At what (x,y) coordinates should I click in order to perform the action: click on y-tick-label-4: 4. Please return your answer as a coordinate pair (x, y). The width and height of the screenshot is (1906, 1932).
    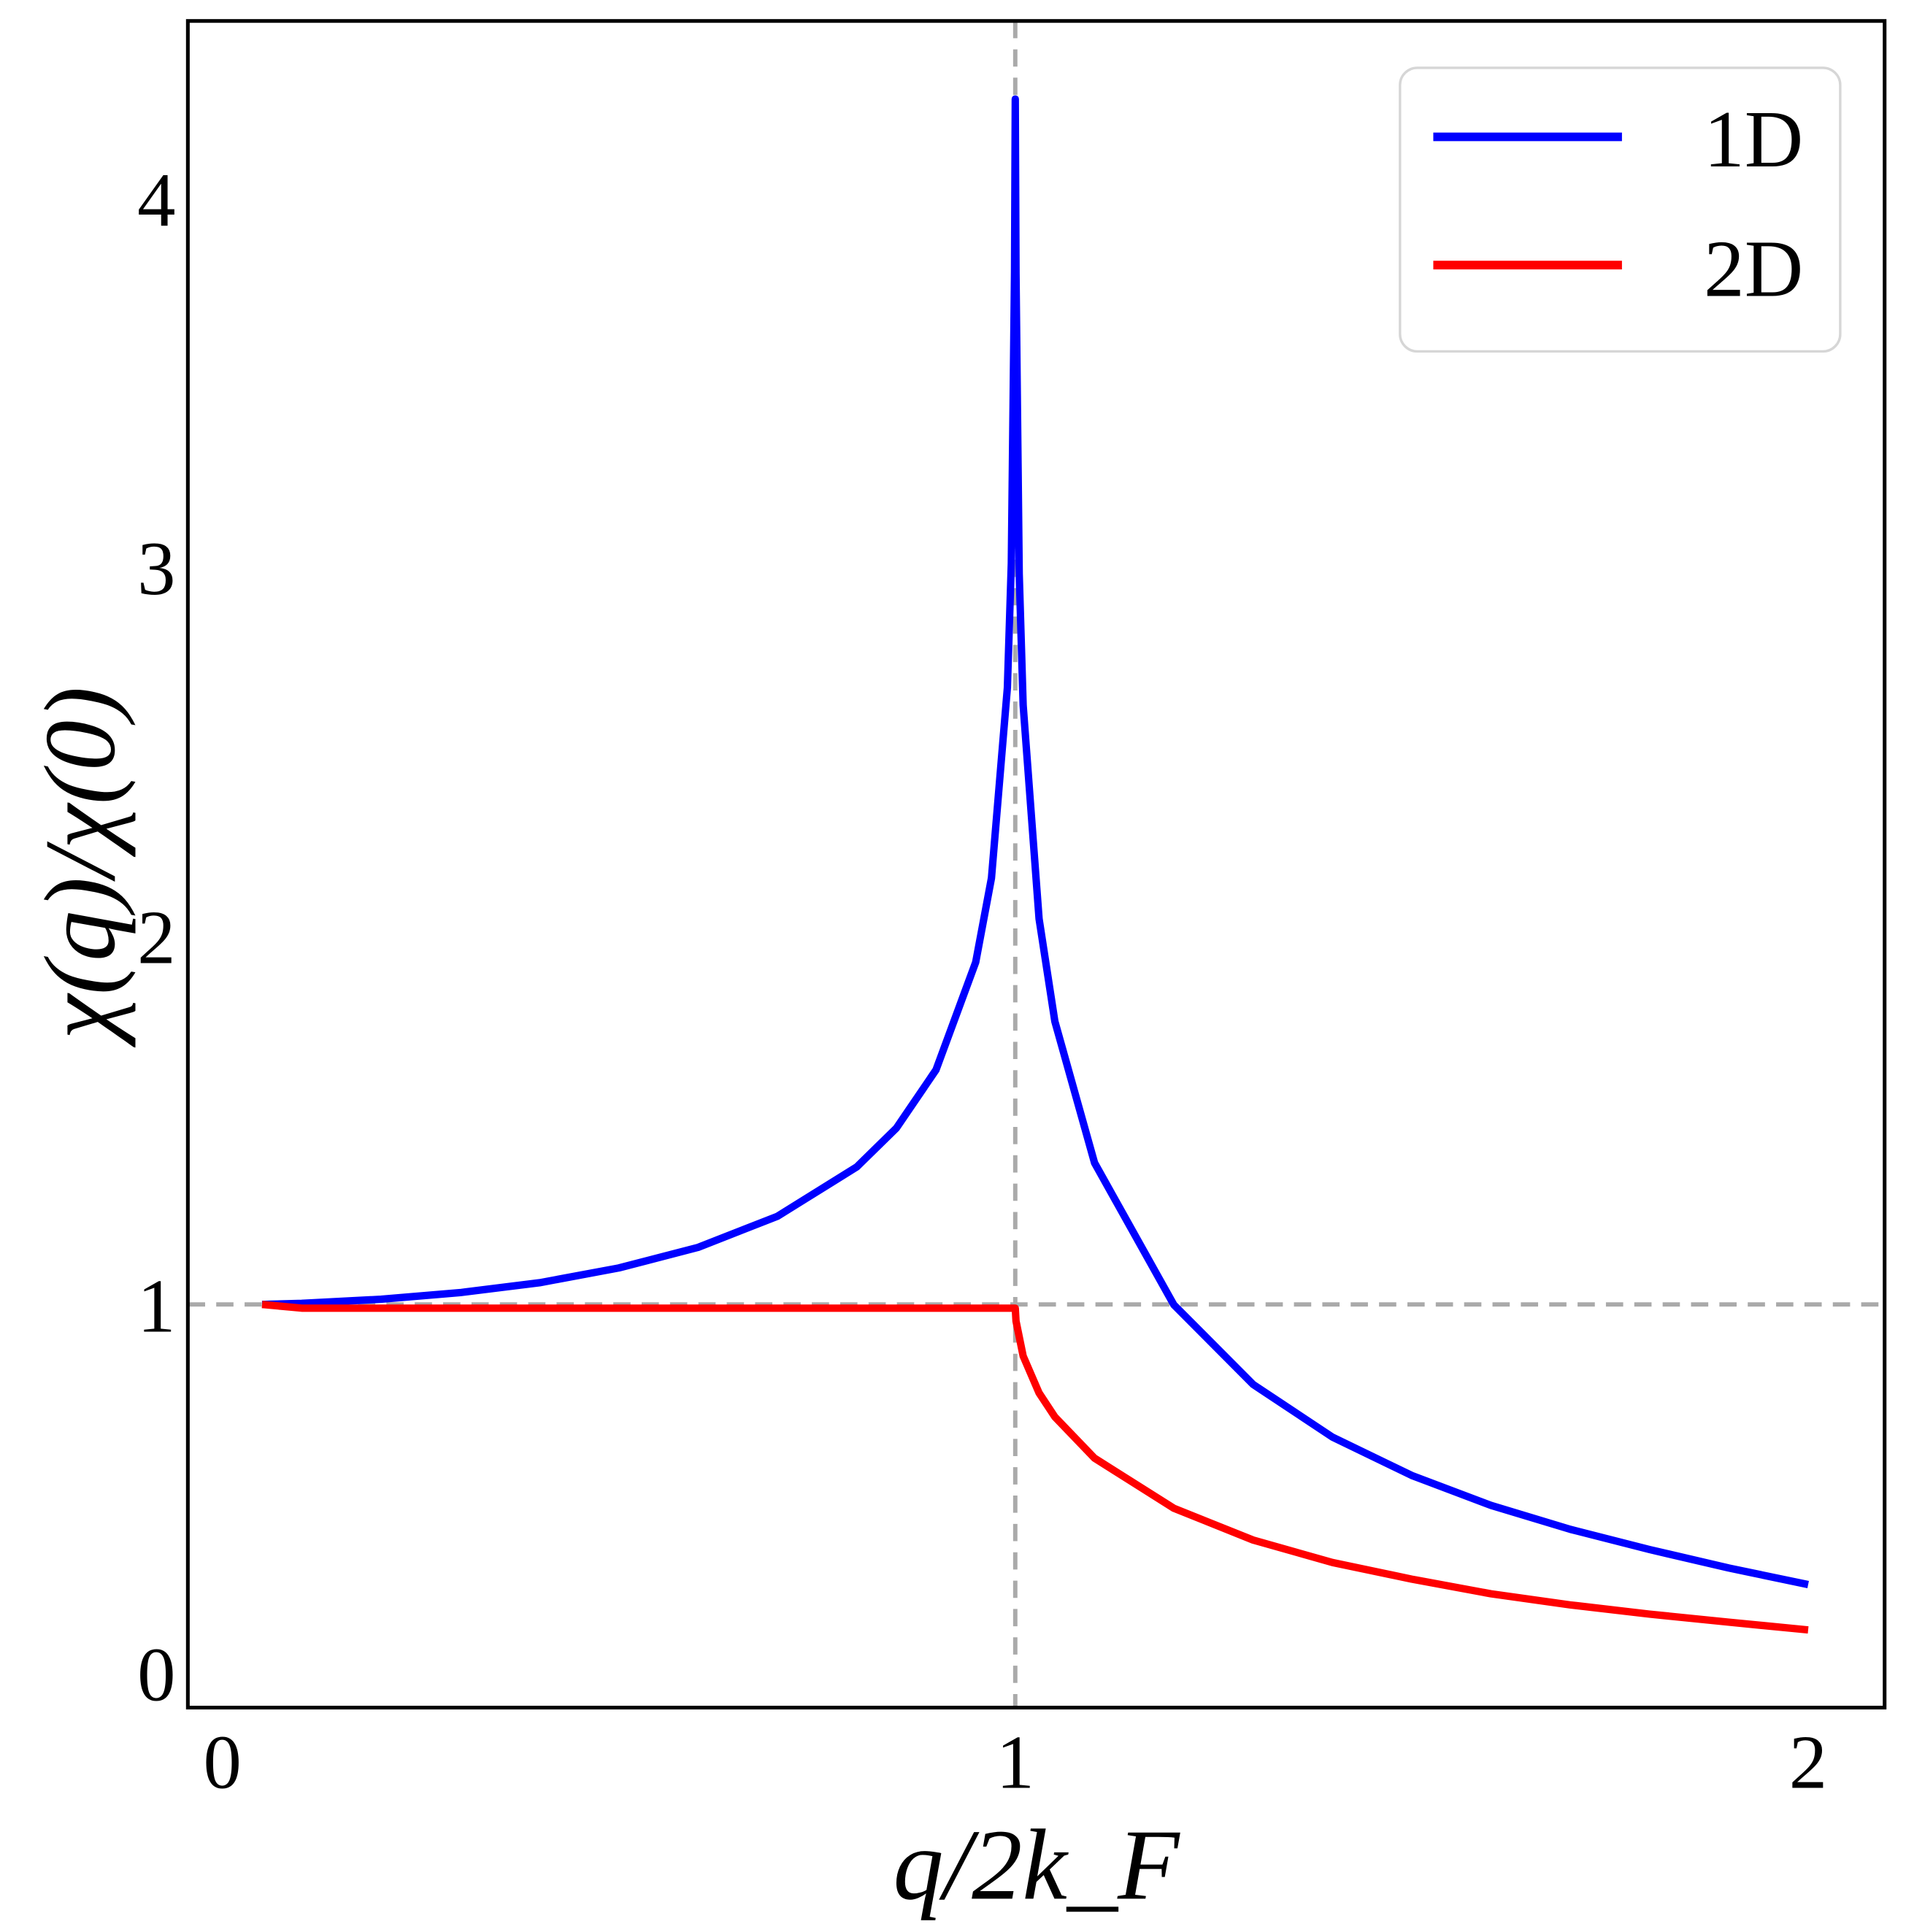
    Looking at the image, I should click on (156, 200).